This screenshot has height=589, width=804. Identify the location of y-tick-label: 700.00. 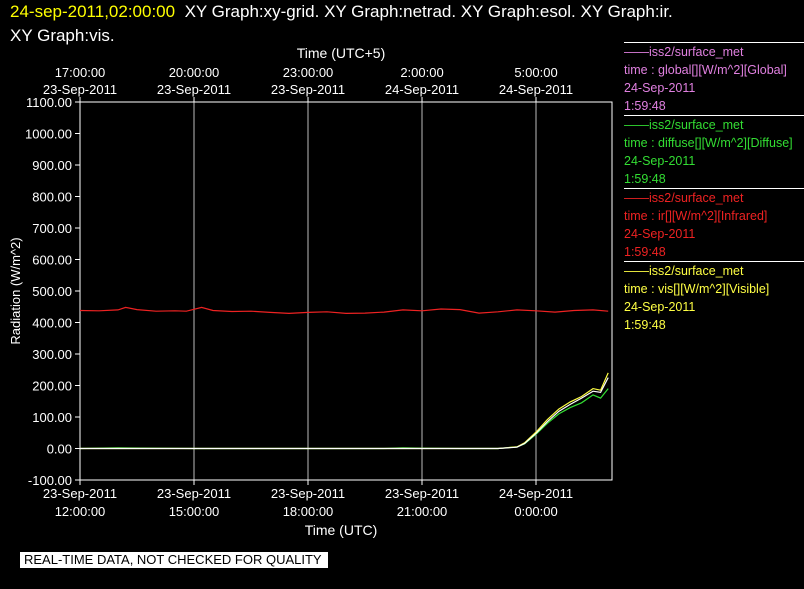
(52, 228).